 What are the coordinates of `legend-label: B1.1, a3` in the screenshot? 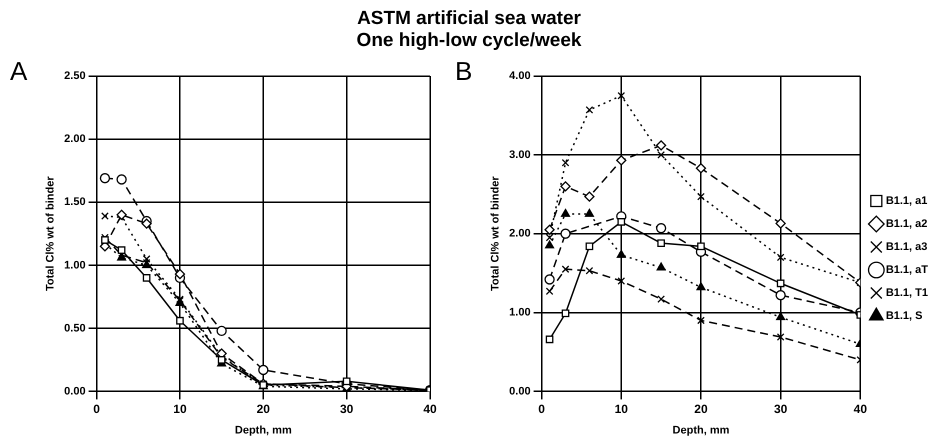 It's located at (907, 247).